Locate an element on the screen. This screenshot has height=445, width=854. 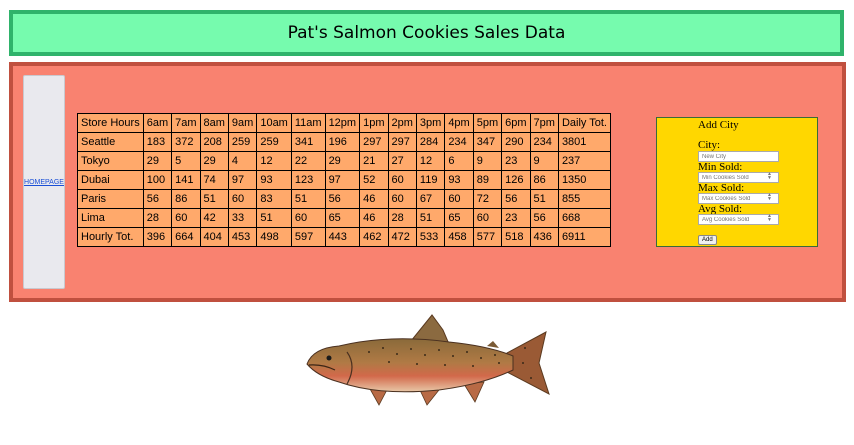
homepage-link: HOMEPAGE is located at coordinates (44, 182).